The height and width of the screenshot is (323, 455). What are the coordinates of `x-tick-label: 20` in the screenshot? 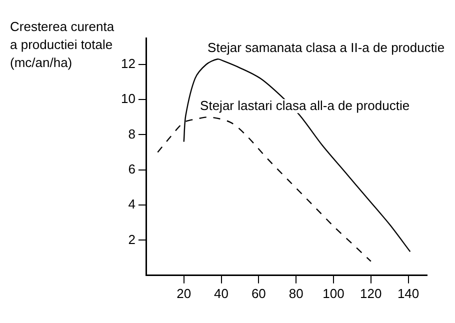 It's located at (184, 293).